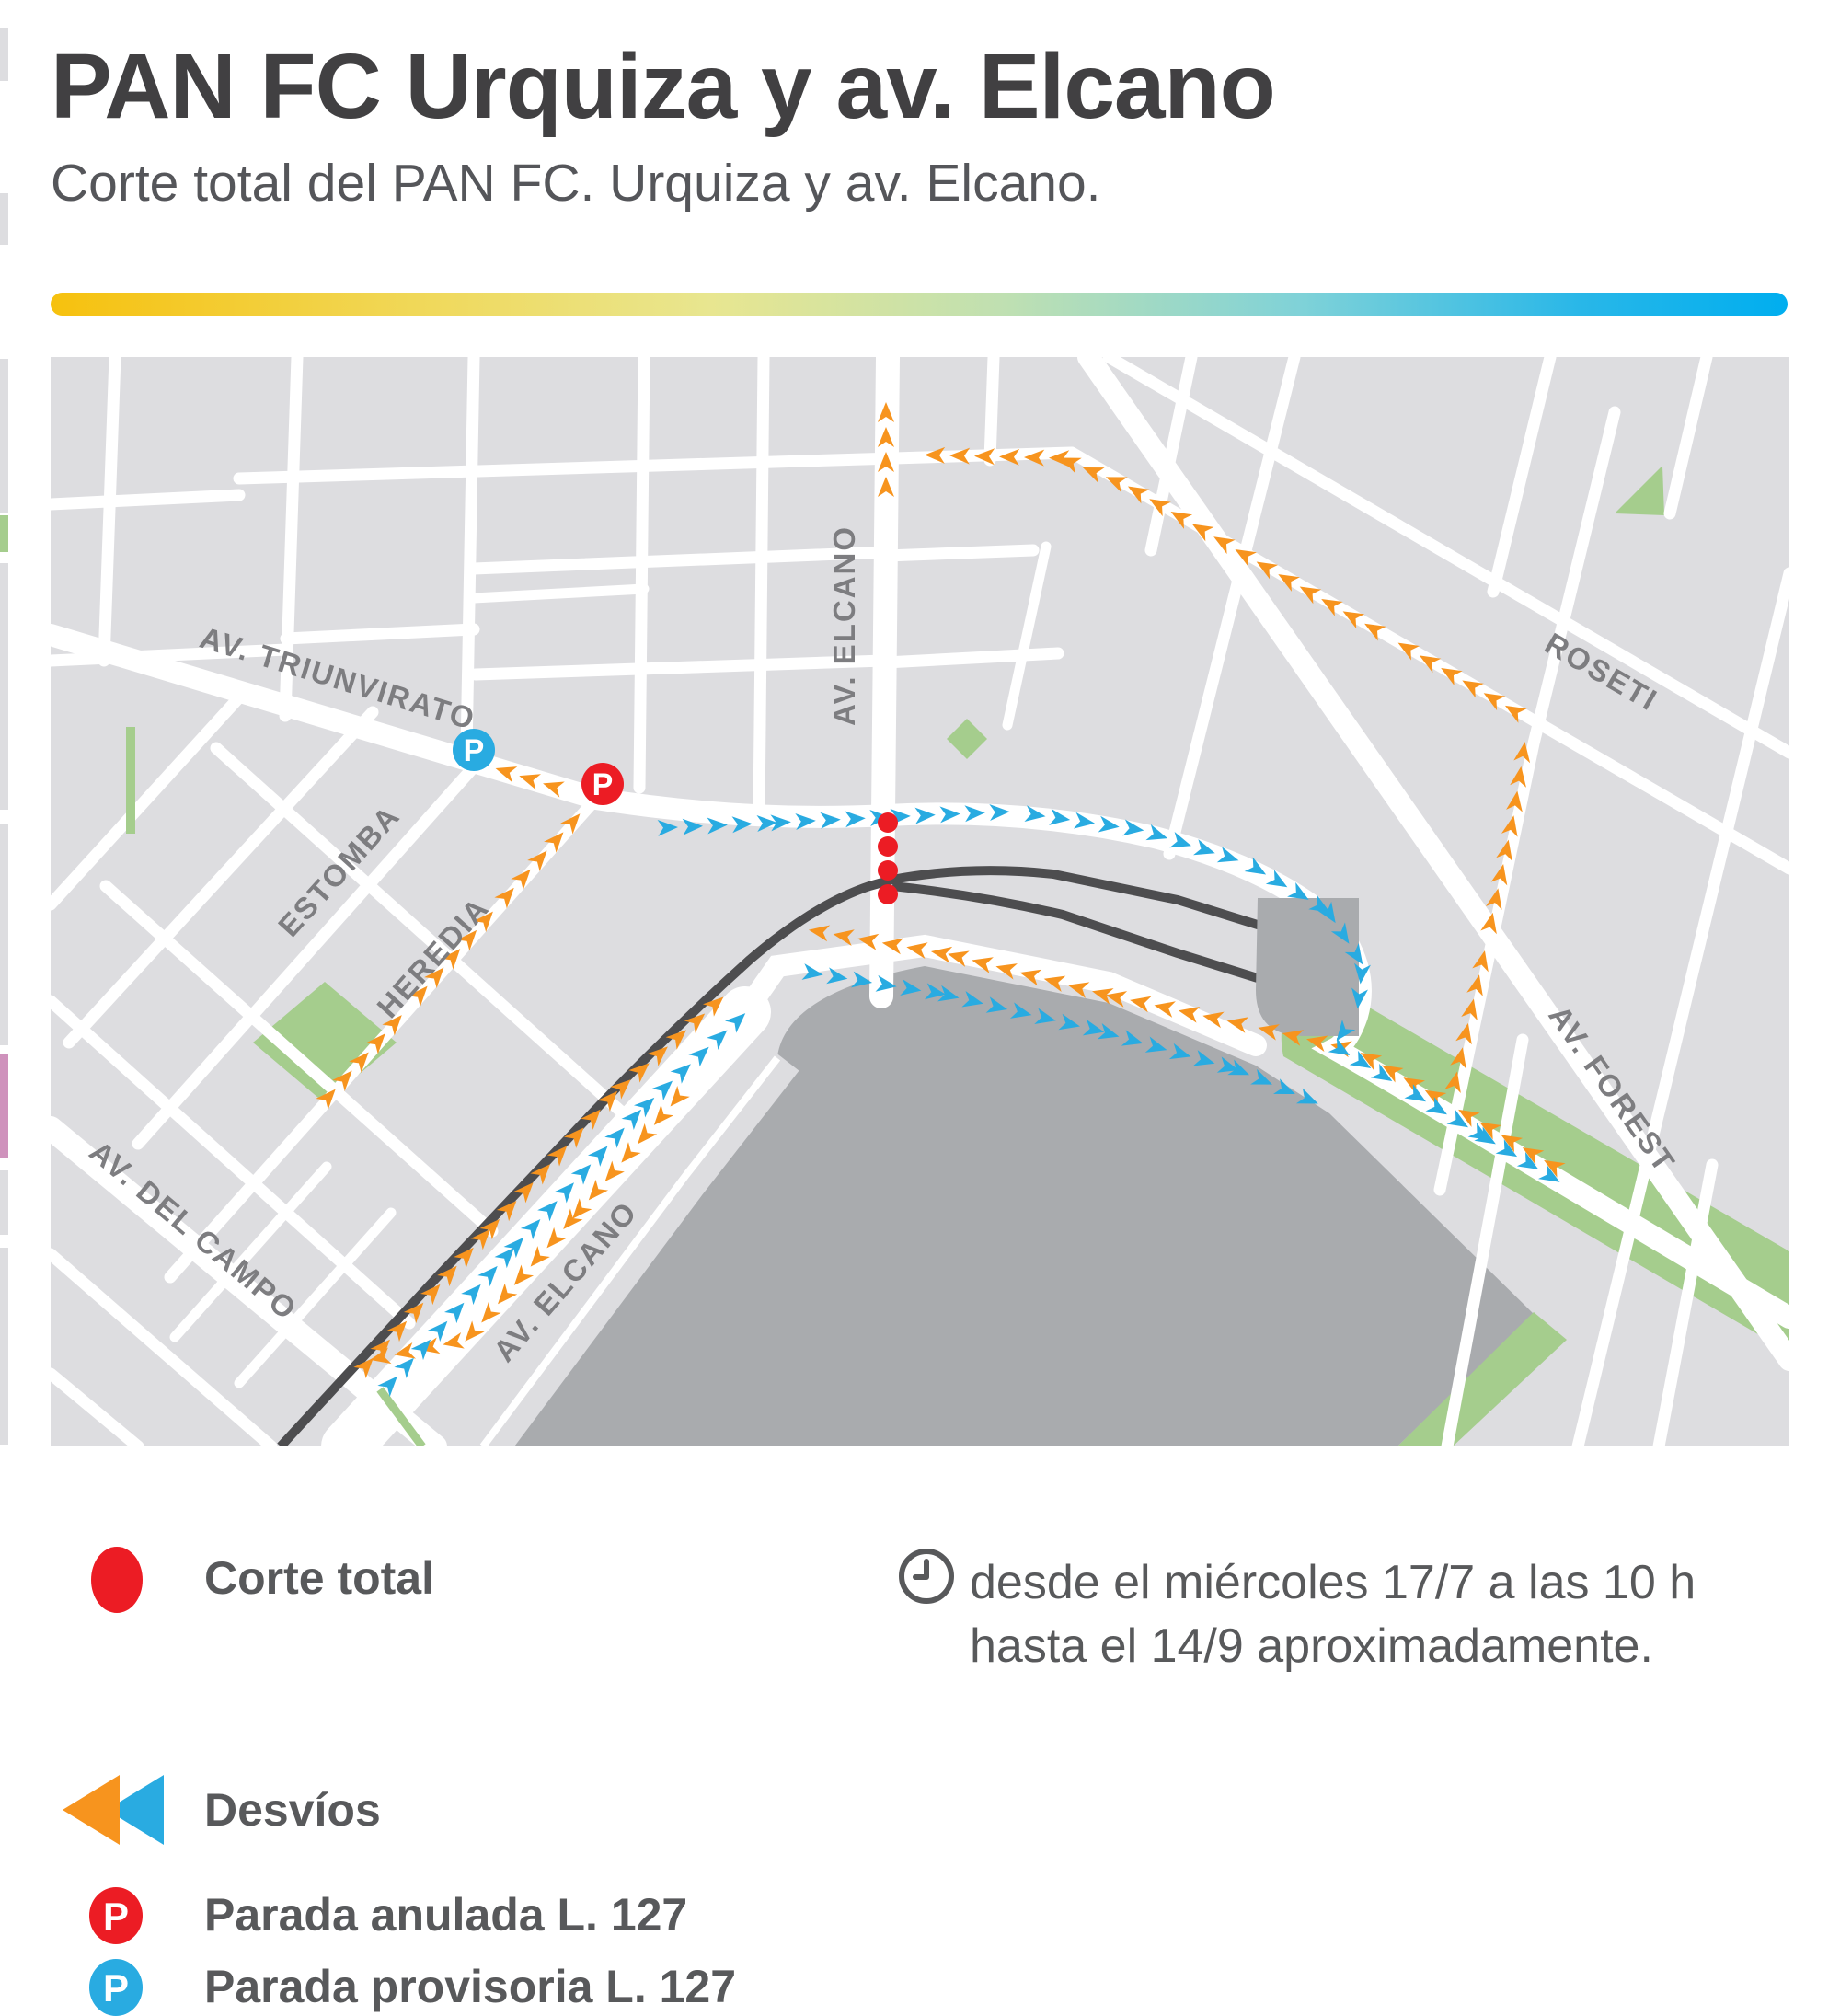 This screenshot has width=1840, height=2016. What do you see at coordinates (117, 1580) in the screenshot?
I see `corte-total-icon` at bounding box center [117, 1580].